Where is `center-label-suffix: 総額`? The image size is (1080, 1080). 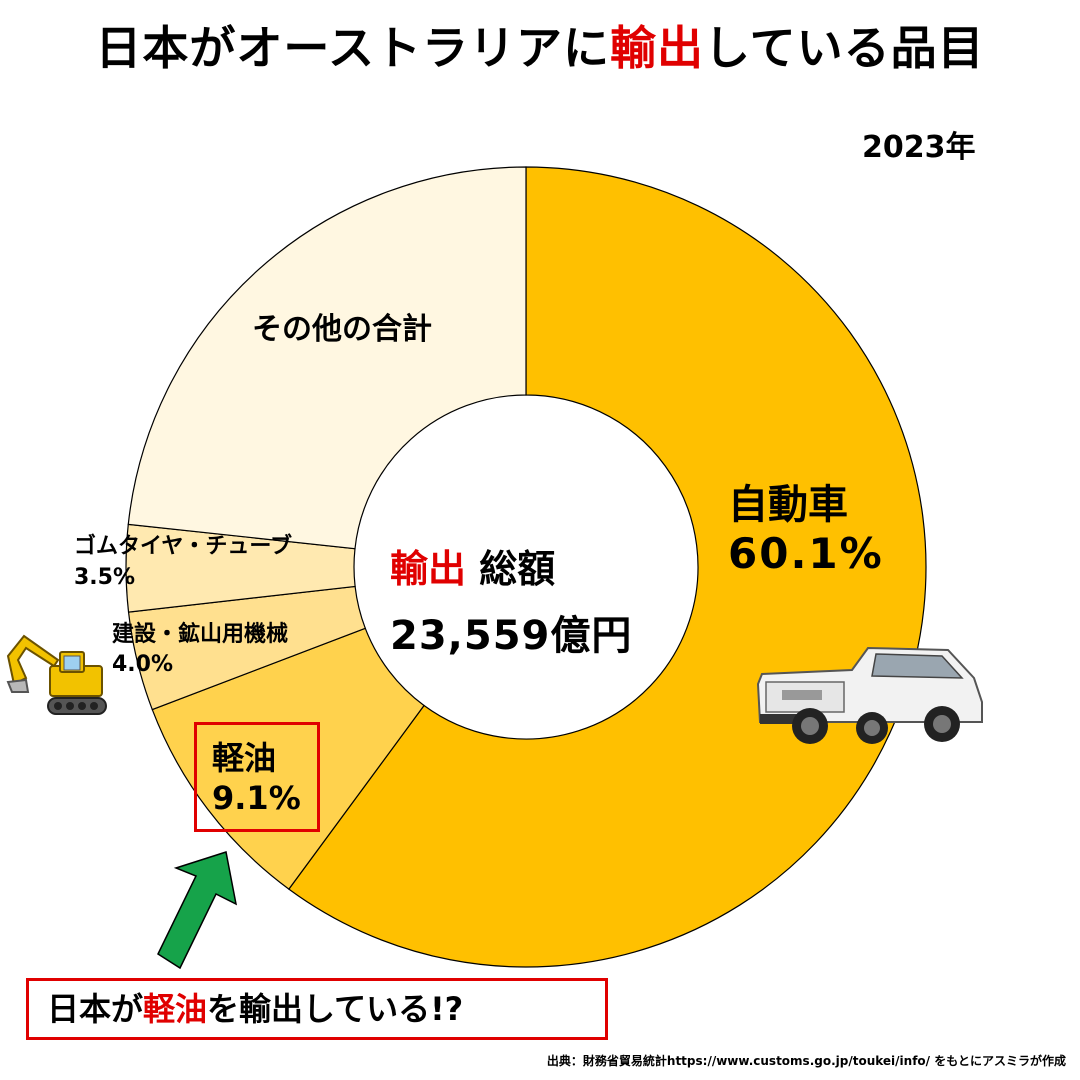 center-label-suffix: 総額 is located at coordinates (517, 569).